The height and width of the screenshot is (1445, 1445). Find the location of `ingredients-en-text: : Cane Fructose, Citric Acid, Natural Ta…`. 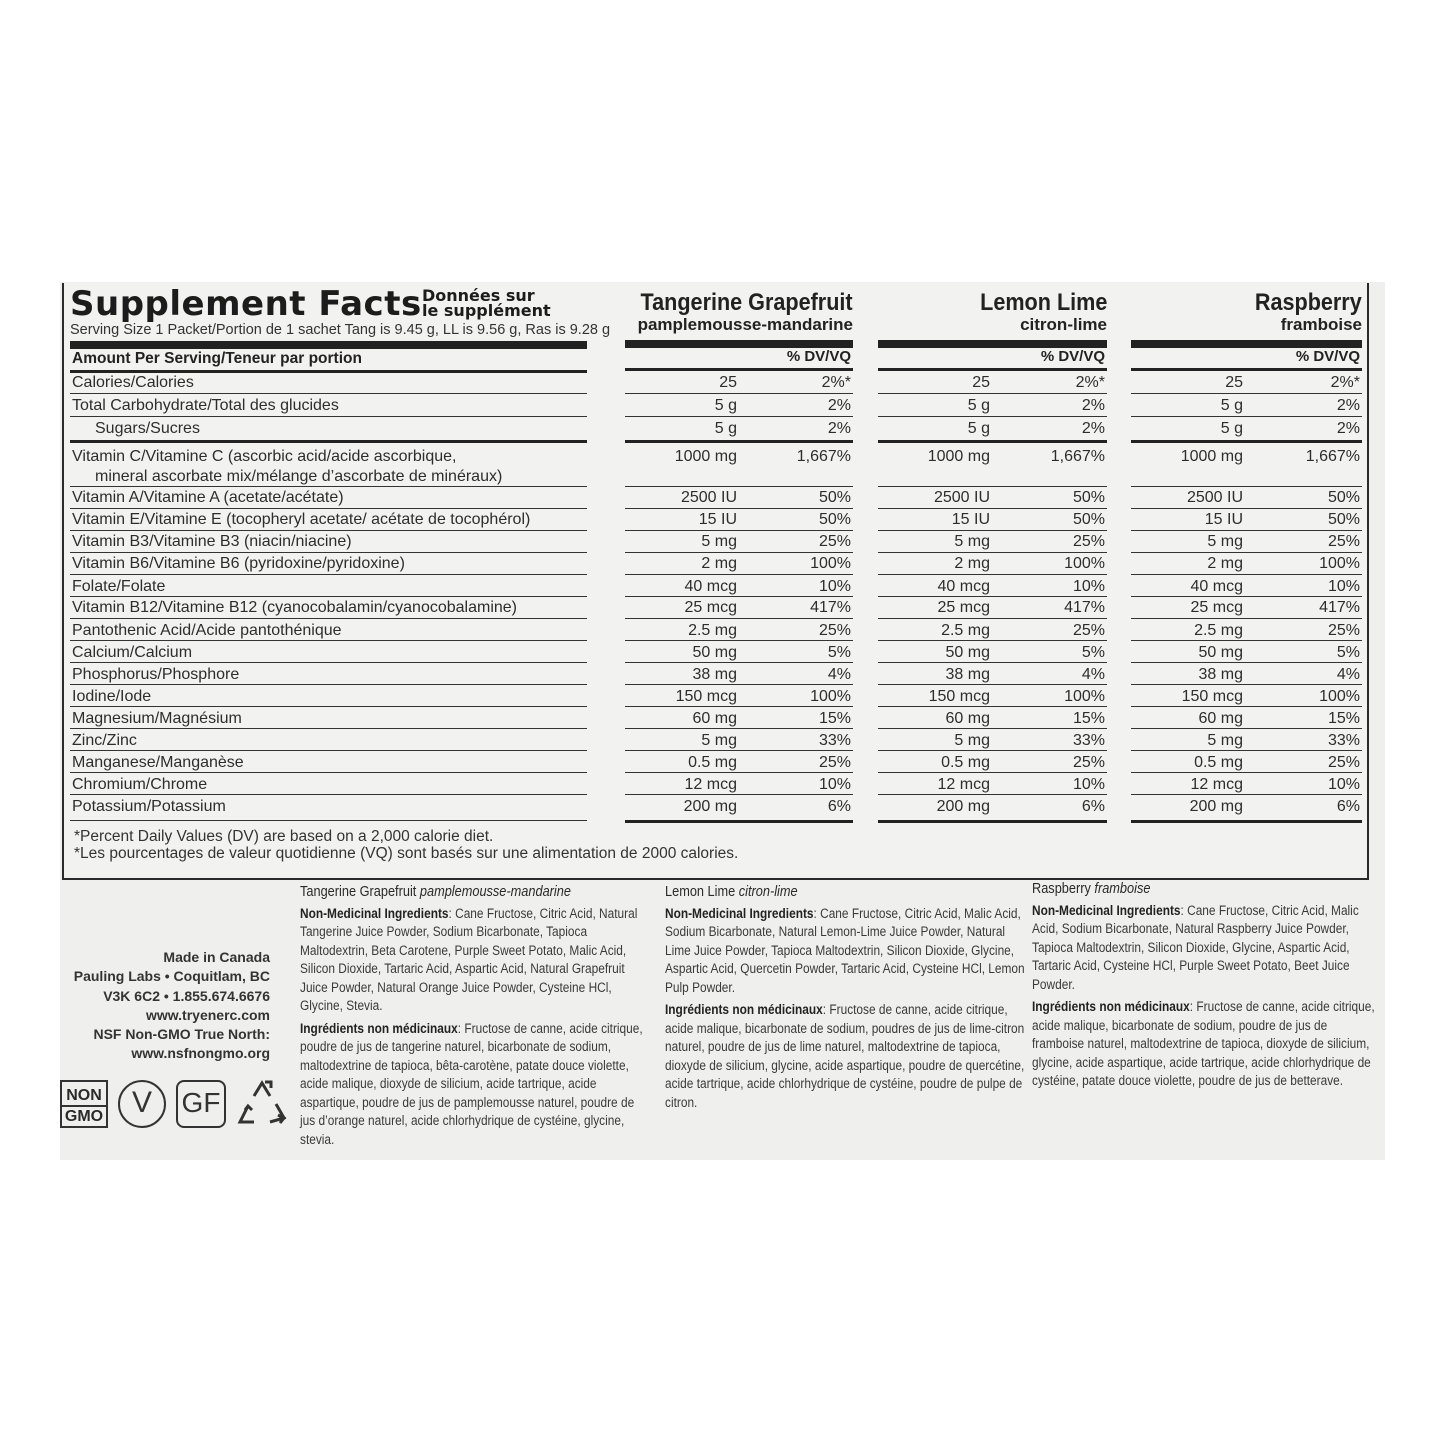

ingredients-en-text: : Cane Fructose, Citric Acid, Natural Ta… is located at coordinates (469, 959).